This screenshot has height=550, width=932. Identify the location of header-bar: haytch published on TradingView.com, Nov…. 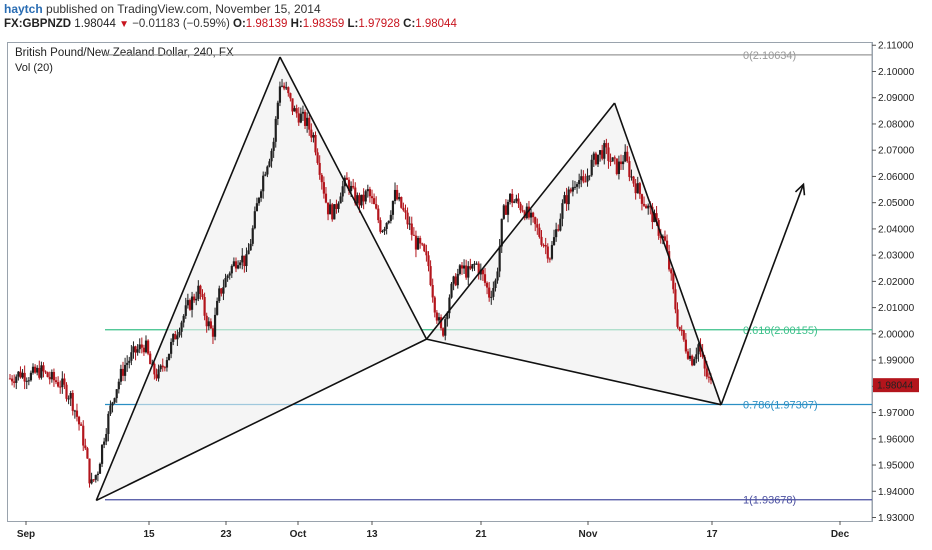
(466, 18).